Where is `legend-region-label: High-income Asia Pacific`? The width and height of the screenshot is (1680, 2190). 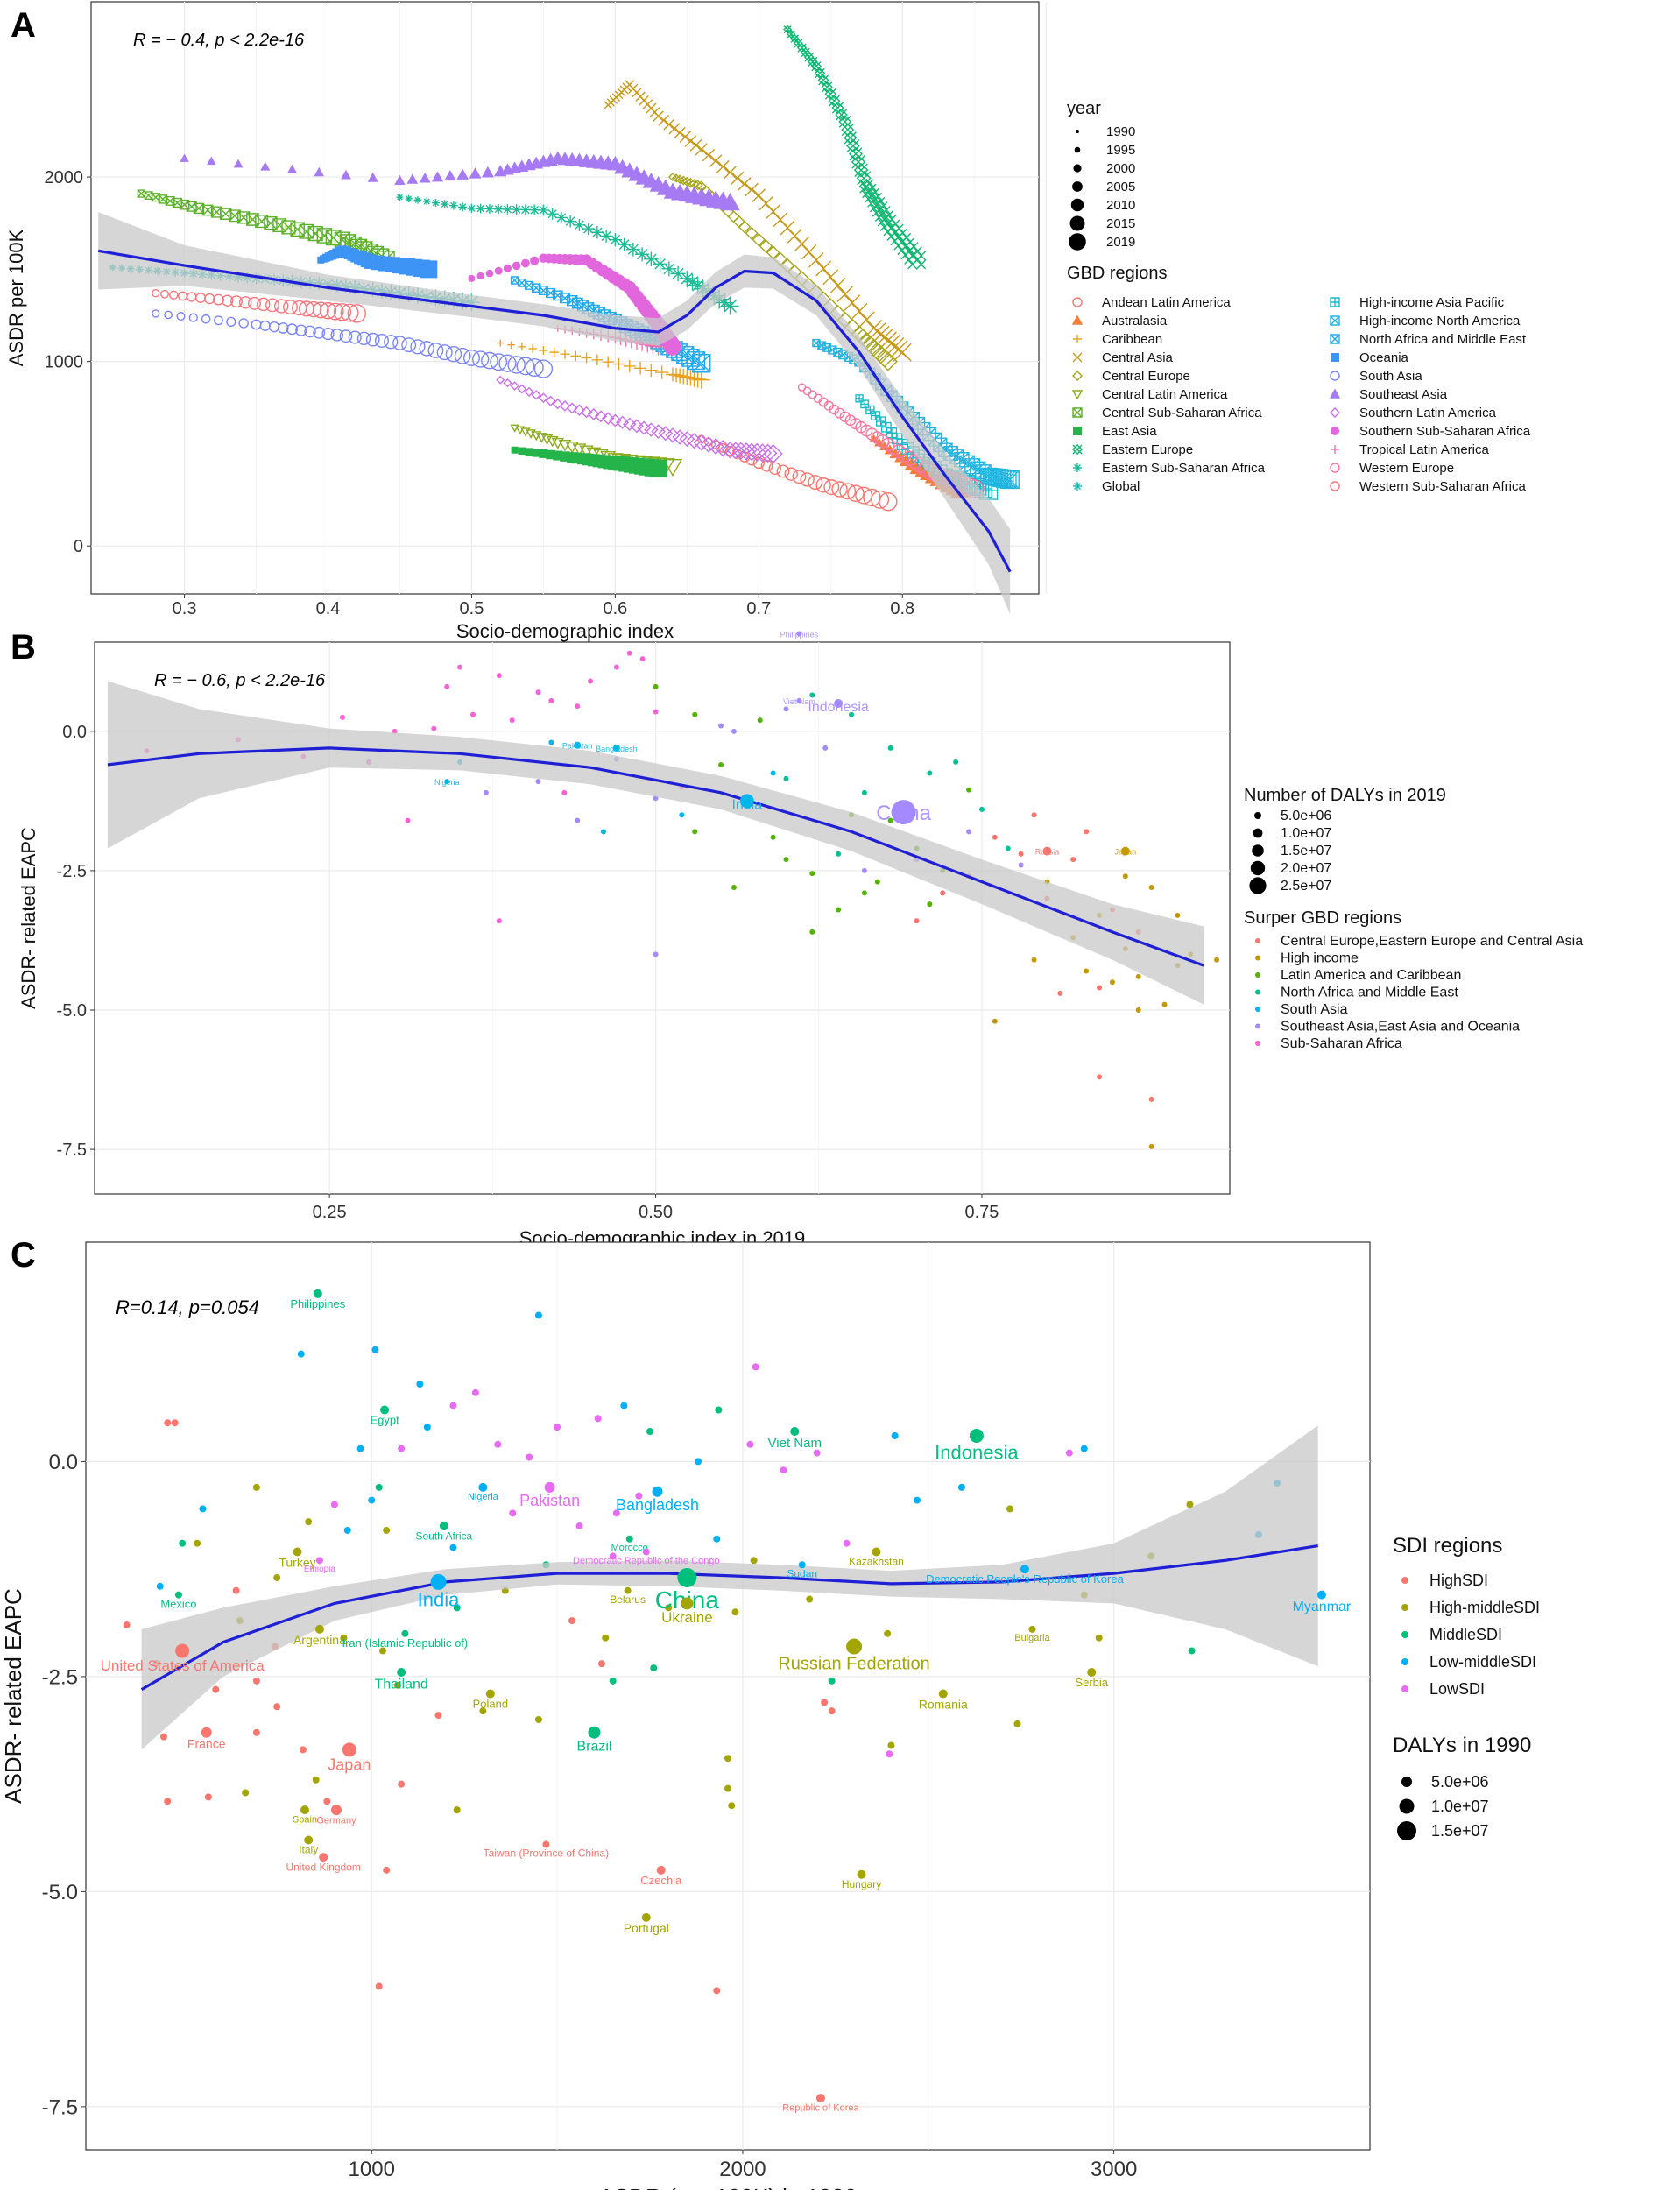
legend-region-label: High-income Asia Pacific is located at coordinates (1432, 302).